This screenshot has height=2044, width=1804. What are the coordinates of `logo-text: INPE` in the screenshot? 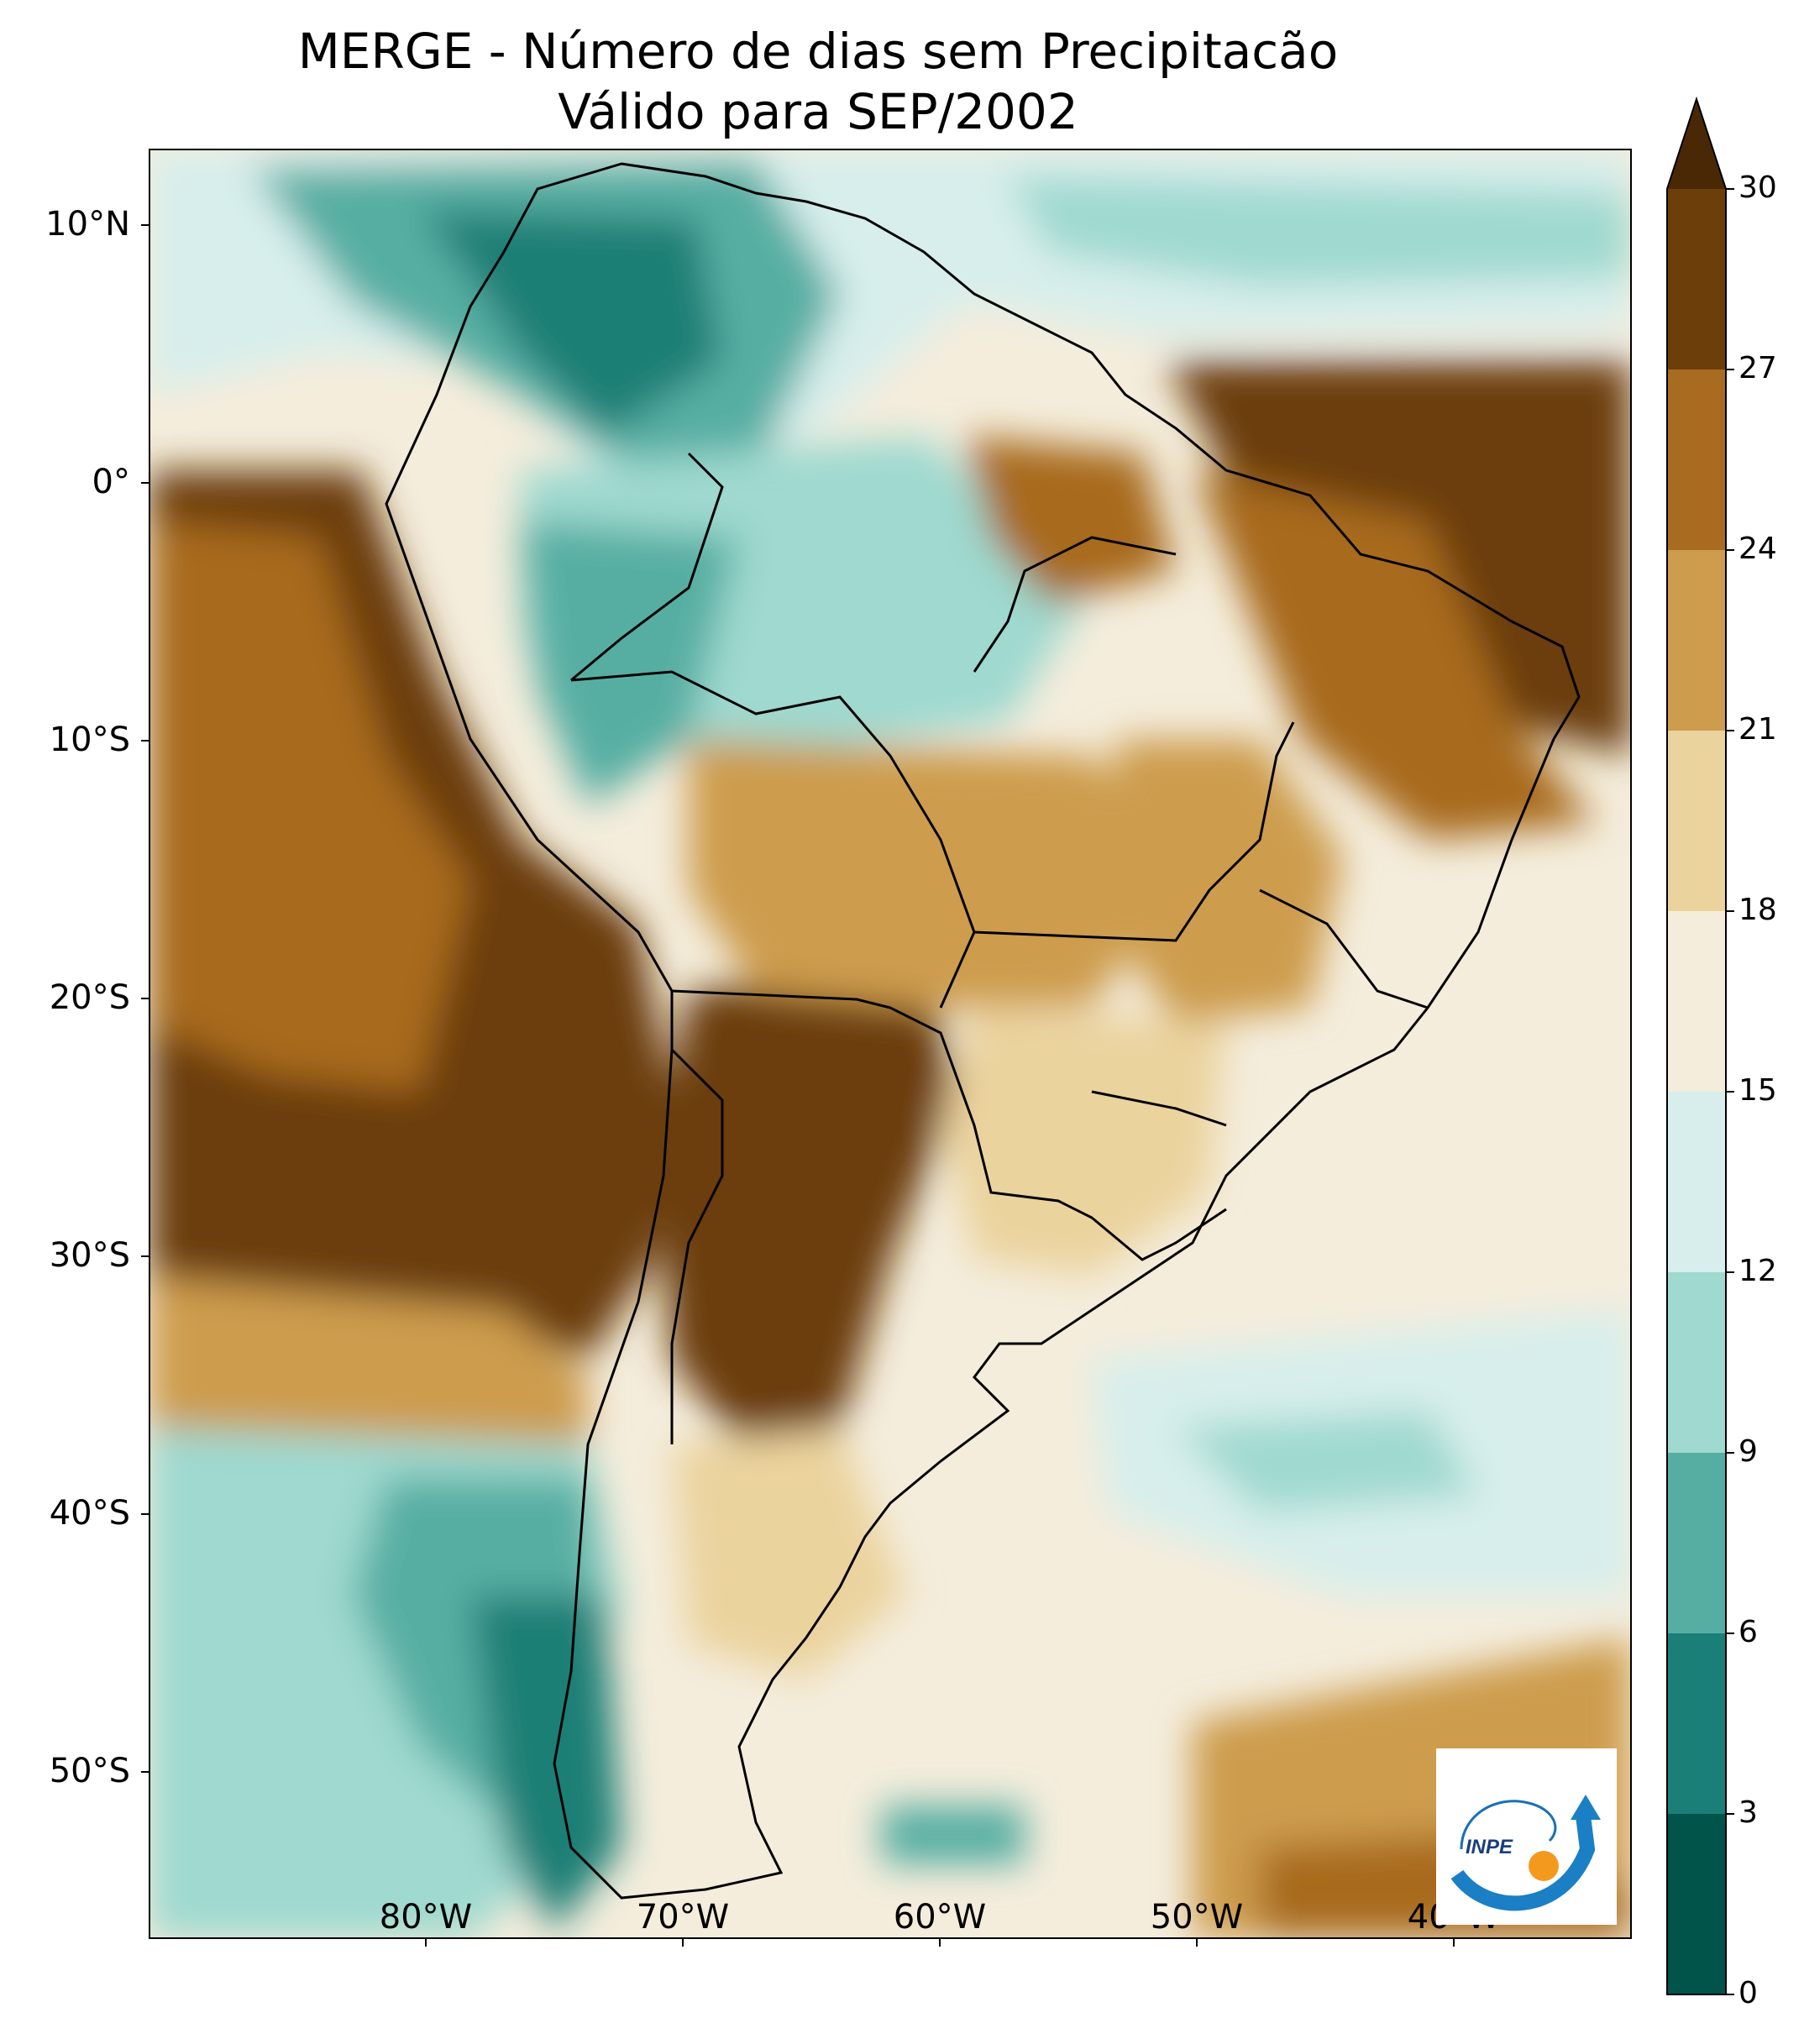 It's located at (1489, 1847).